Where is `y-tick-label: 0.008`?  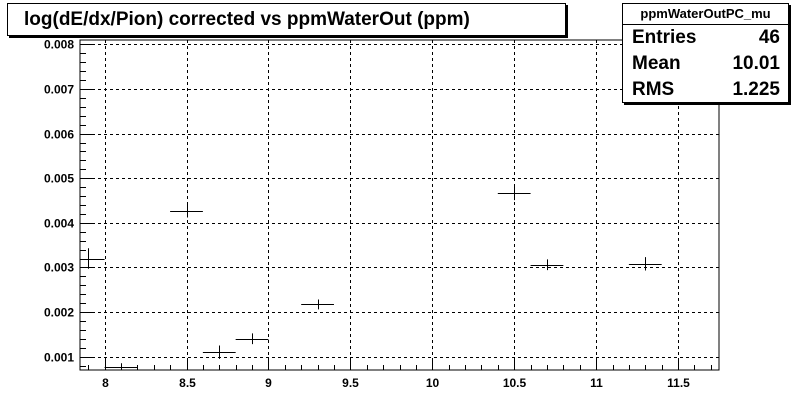 y-tick-label: 0.008 is located at coordinates (59, 45).